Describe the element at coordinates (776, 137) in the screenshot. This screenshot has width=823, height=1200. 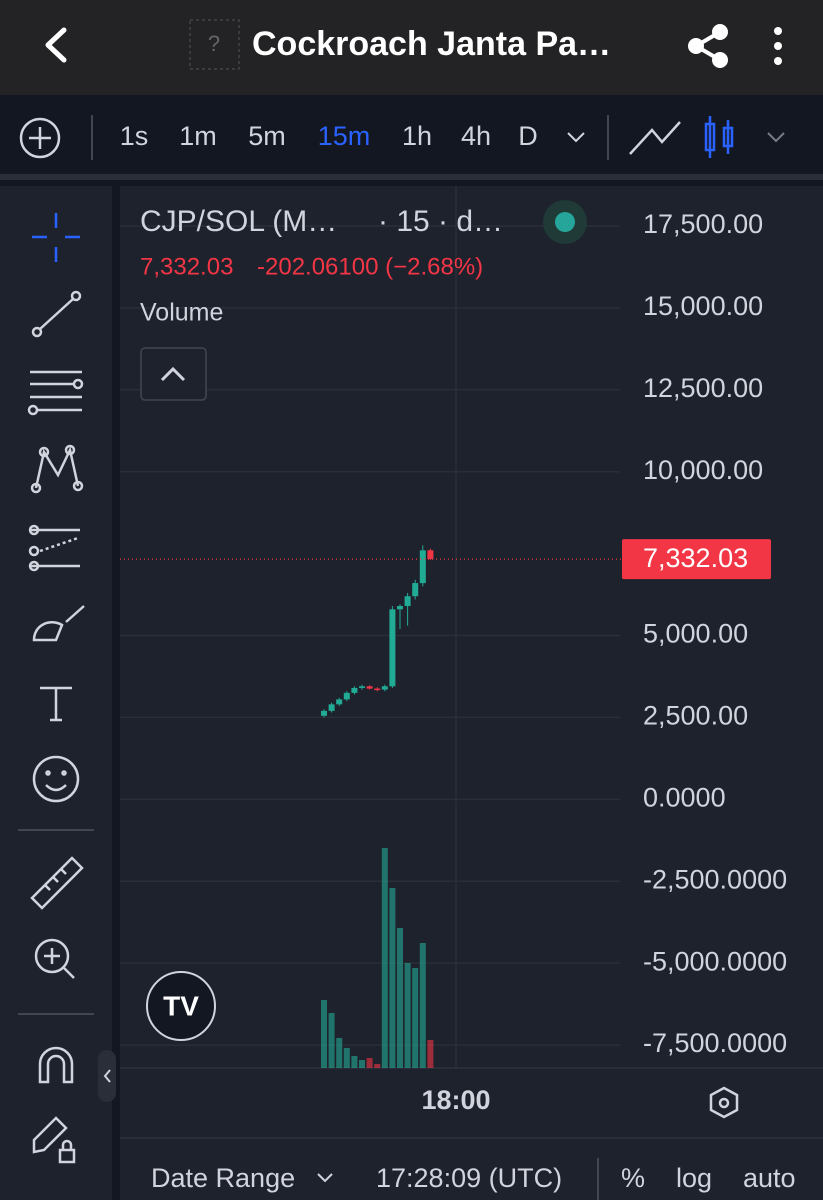
I see `chart-type-dropdown` at that location.